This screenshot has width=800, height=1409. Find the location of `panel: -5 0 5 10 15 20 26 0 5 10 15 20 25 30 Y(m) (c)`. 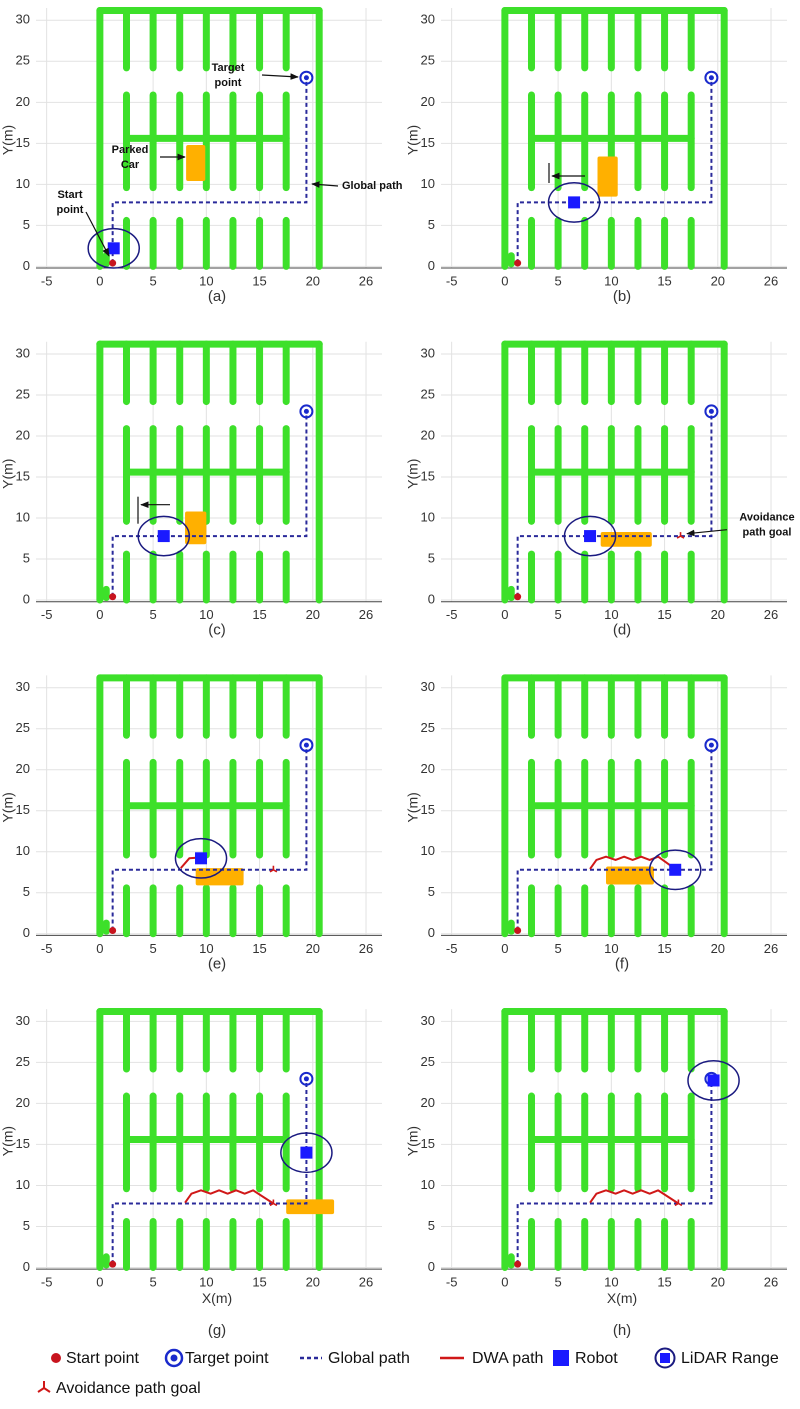

panel: -5 0 5 10 15 20 26 0 5 10 15 20 25 30 Y(m) (c) is located at coordinates (191, 489).